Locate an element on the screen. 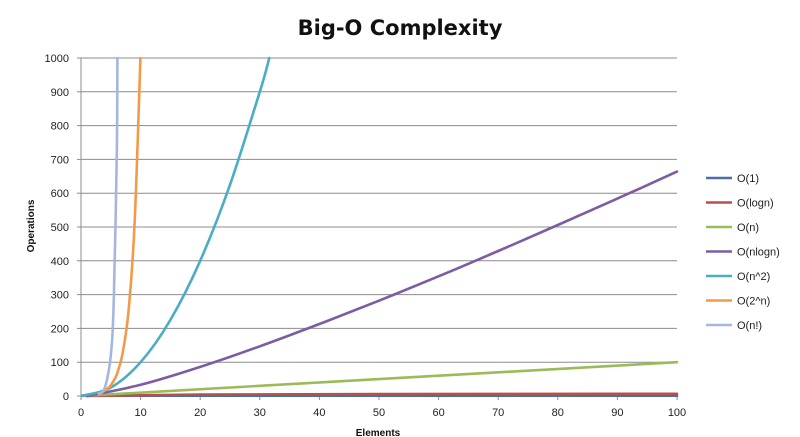 The width and height of the screenshot is (800, 437). y-tick-label: 500 is located at coordinates (60, 228).